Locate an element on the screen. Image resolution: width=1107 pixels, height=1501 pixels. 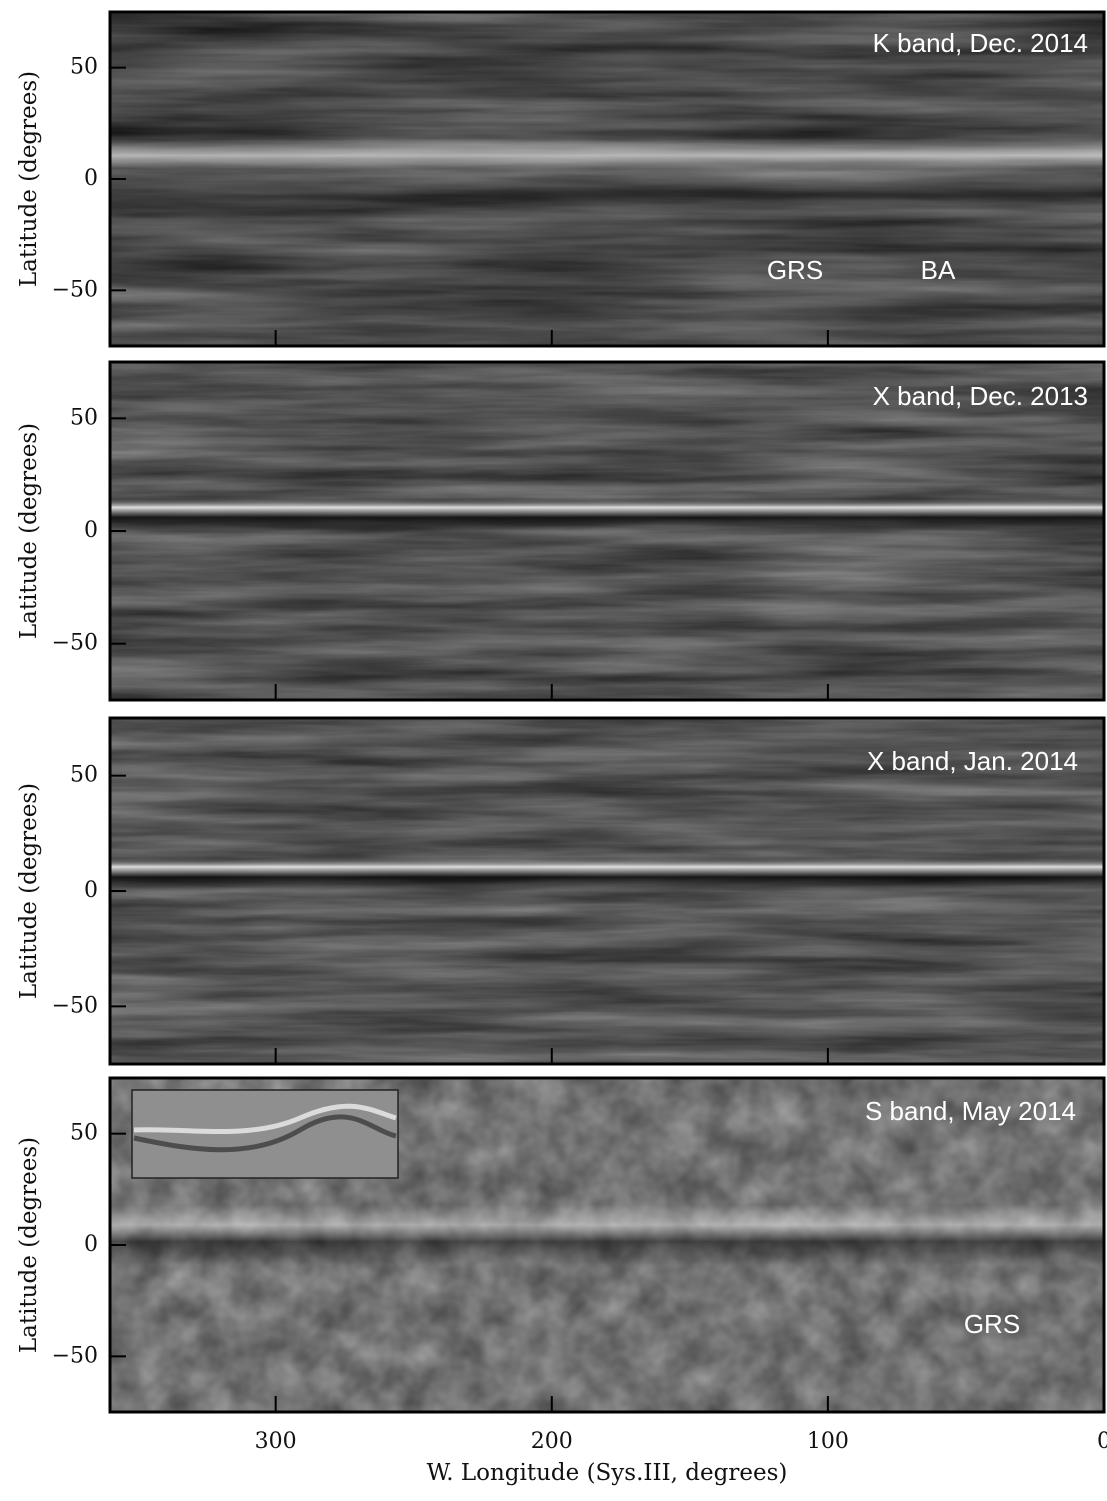
x-tick-label: 0 is located at coordinates (1102, 1441).